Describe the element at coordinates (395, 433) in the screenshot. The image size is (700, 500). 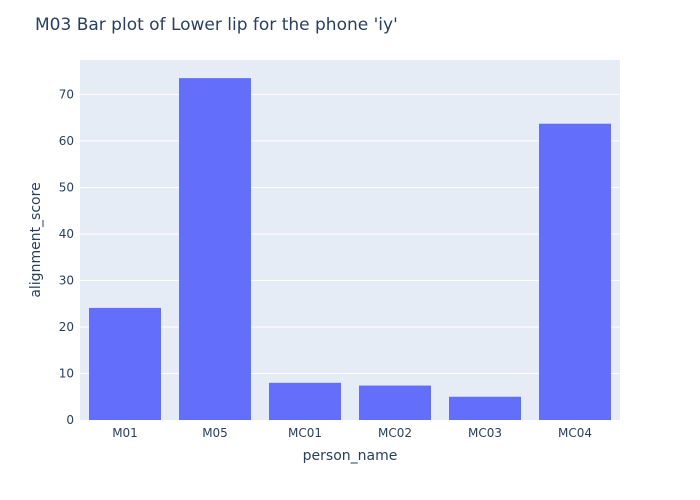
I see `x-tick-label: MC02` at that location.